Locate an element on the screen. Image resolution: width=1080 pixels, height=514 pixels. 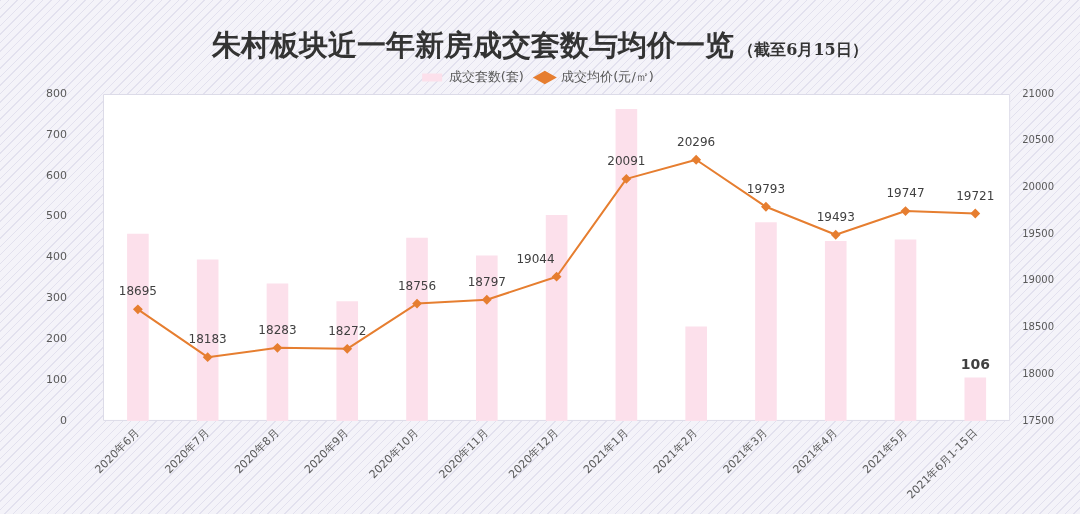
y2-tick-label: 17500 is located at coordinates (1038, 420).